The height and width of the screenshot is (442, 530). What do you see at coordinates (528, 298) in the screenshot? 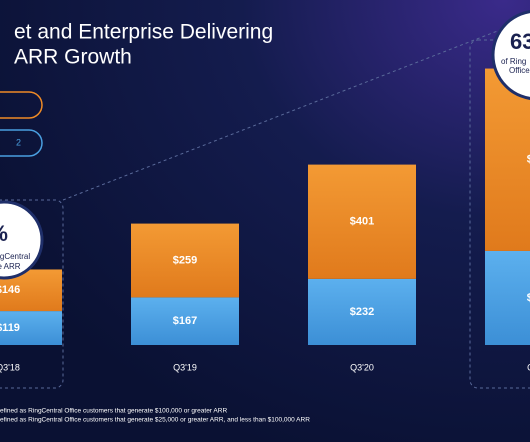
I see `value-label: $330` at bounding box center [528, 298].